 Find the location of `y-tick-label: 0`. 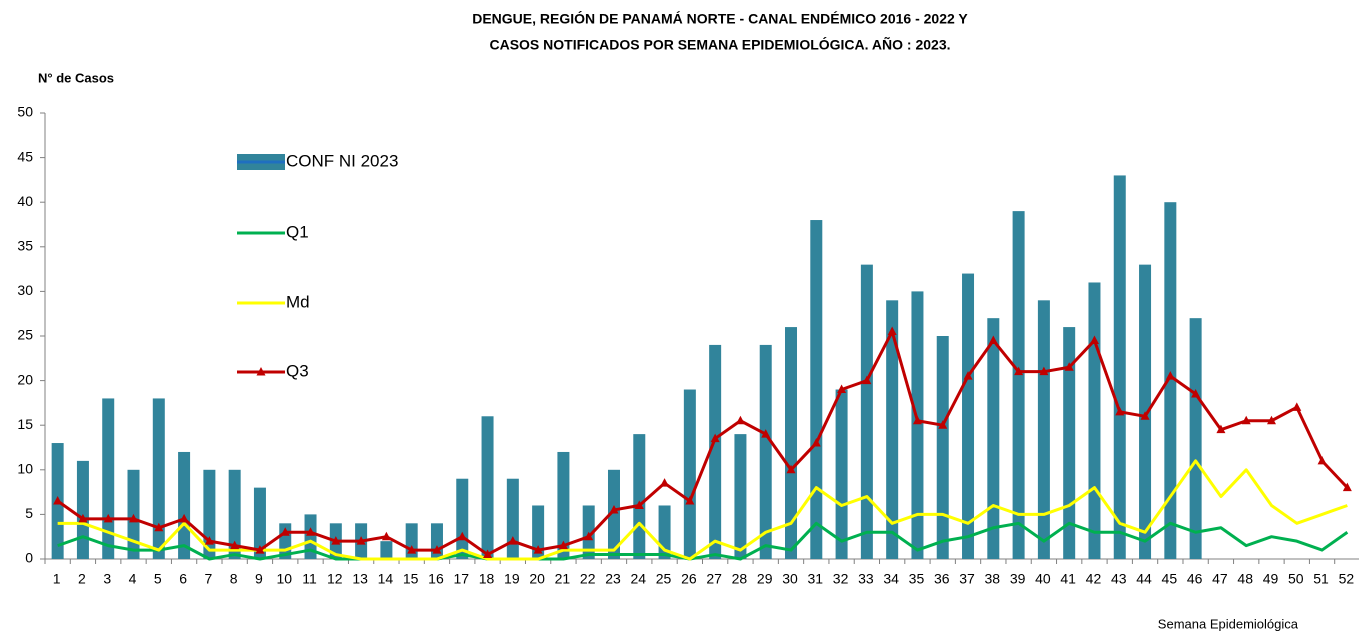

y-tick-label: 0 is located at coordinates (29, 558).